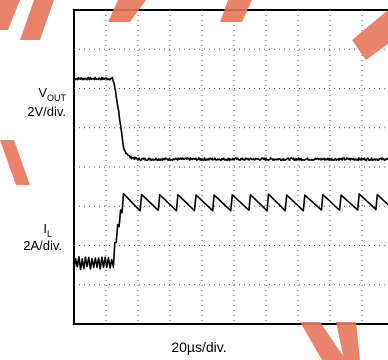 The image size is (388, 360). I want to click on vout-trace-label: VOUT, so click(52, 94).